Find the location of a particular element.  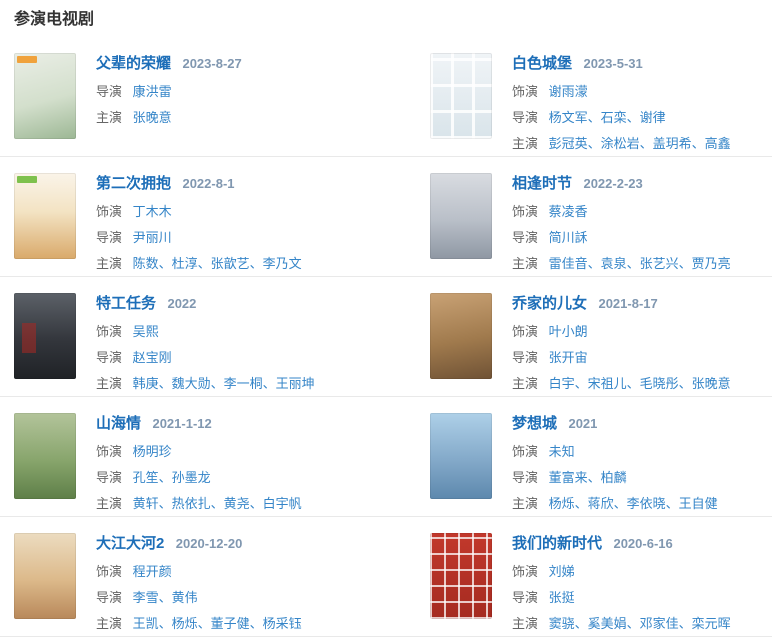

credit-names-link: 叶小朗 is located at coordinates (568, 331).